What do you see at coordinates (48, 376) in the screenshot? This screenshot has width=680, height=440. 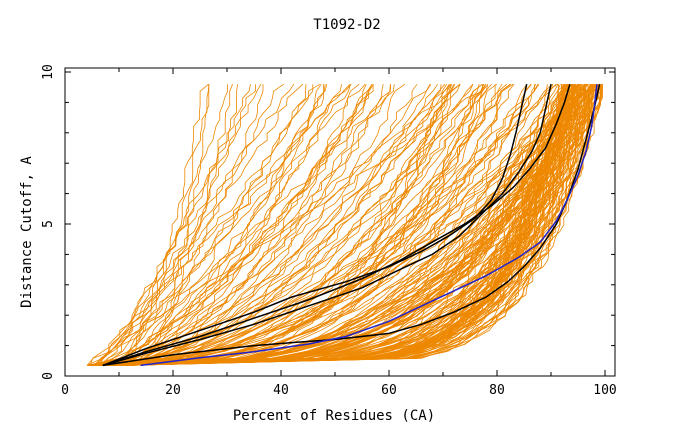 I see `y-tick-label: 0` at bounding box center [48, 376].